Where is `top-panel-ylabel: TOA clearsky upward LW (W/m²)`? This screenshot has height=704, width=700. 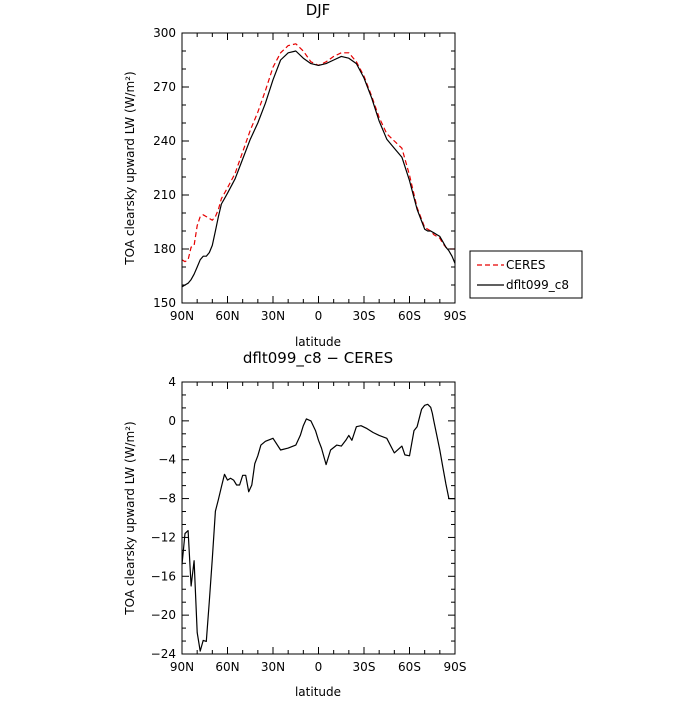
top-panel-ylabel: TOA clearsky upward LW (W/m²) is located at coordinates (130, 168).